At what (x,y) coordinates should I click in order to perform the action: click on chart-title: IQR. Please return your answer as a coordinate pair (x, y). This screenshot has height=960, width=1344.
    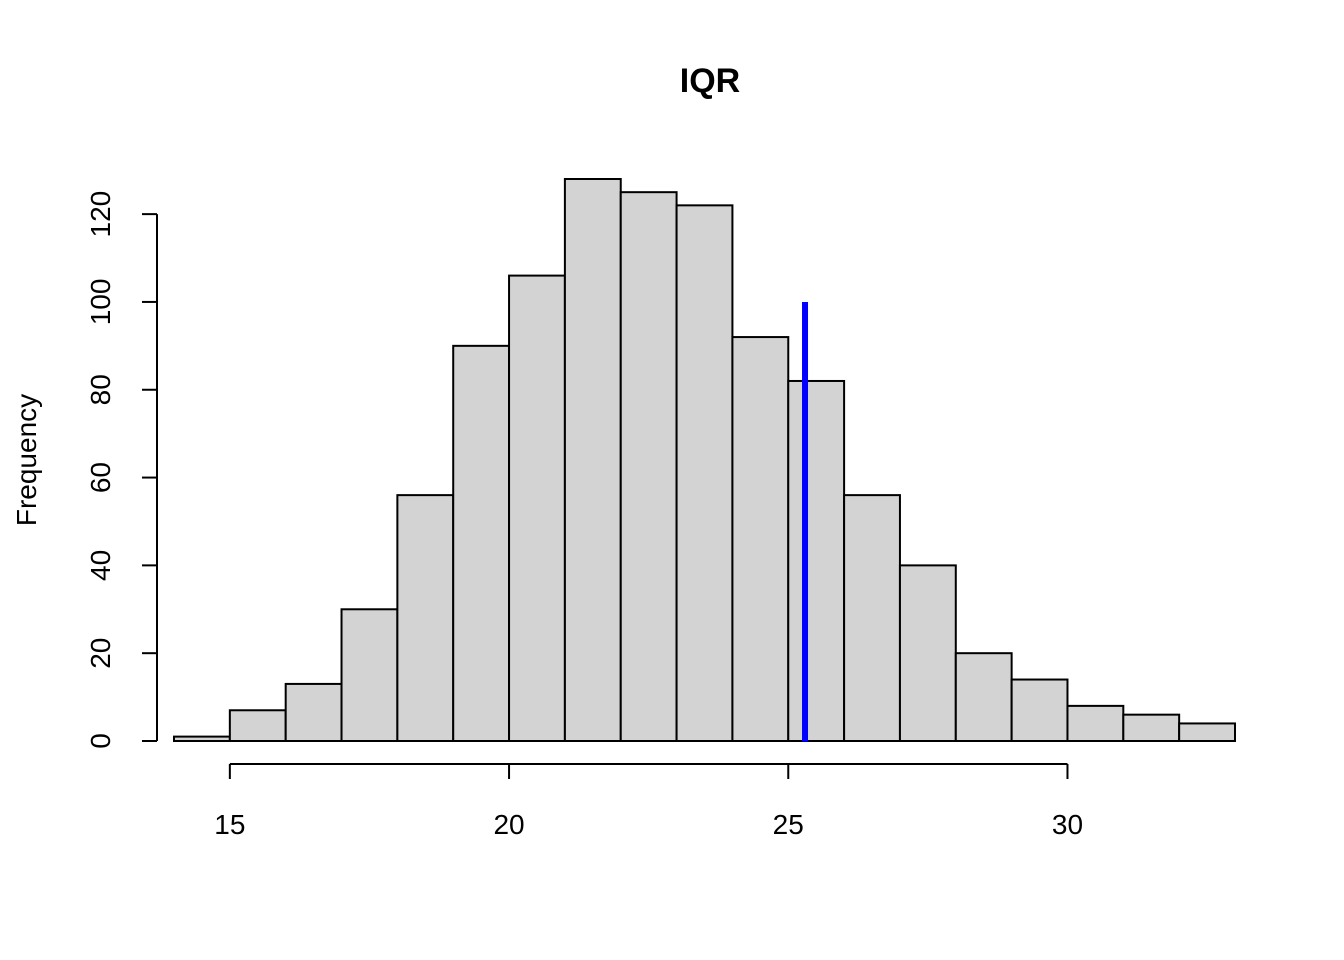
    Looking at the image, I should click on (710, 81).